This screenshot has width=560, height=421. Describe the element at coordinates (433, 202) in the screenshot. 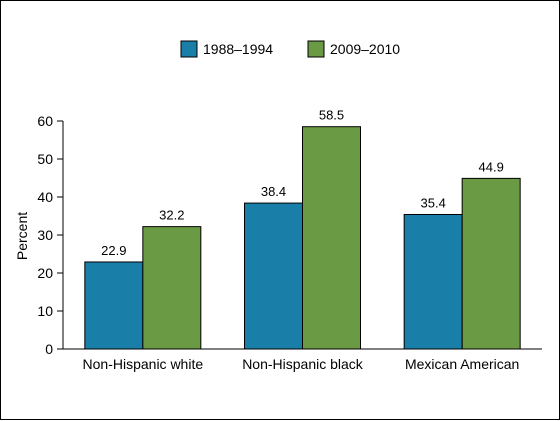

I see `data-label: 35.4` at that location.